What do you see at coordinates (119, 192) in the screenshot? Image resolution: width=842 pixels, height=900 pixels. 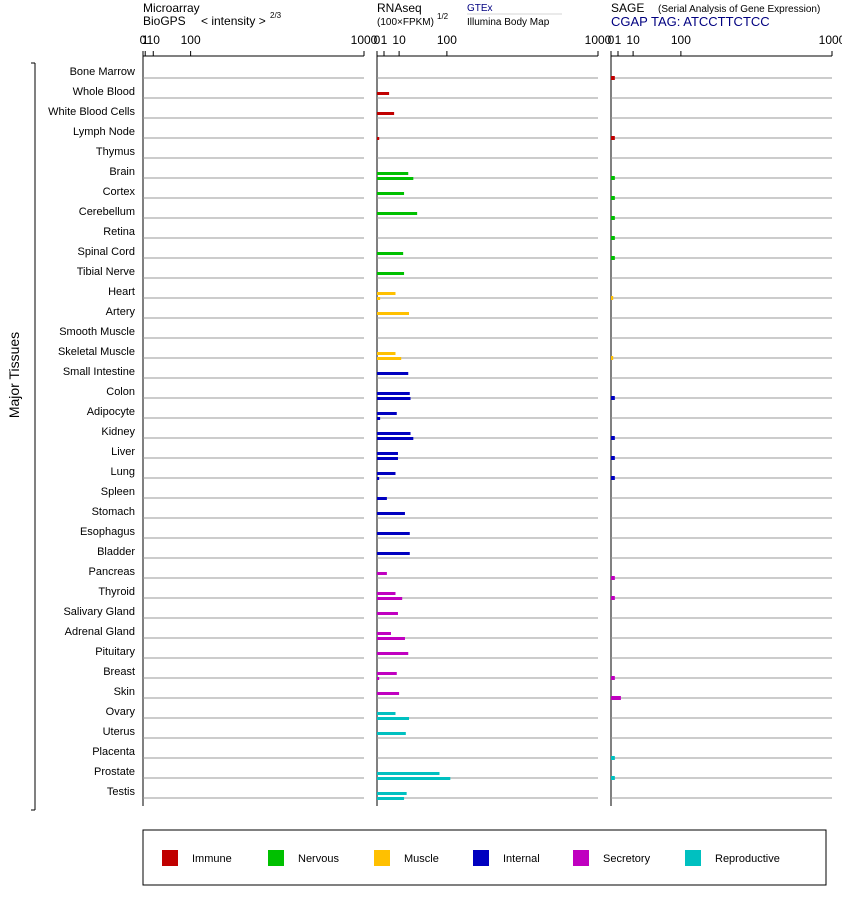 I see `tissue-label: Cortex` at bounding box center [119, 192].